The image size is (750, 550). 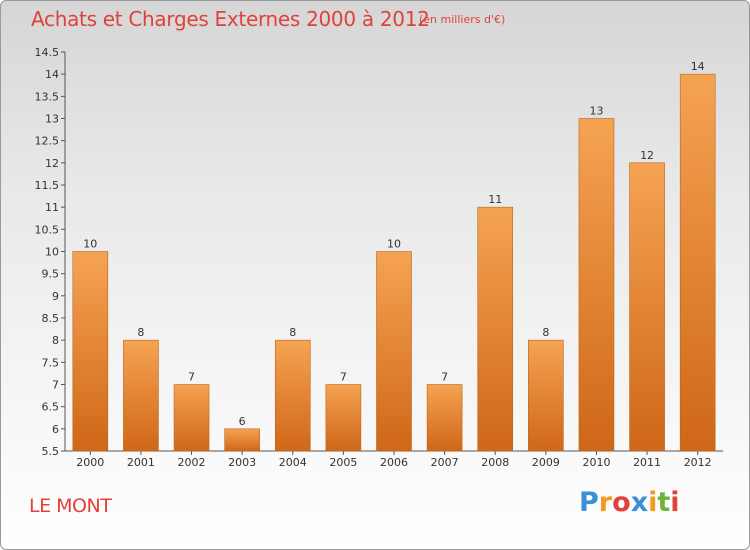 I want to click on logo-letter: t, so click(x=664, y=502).